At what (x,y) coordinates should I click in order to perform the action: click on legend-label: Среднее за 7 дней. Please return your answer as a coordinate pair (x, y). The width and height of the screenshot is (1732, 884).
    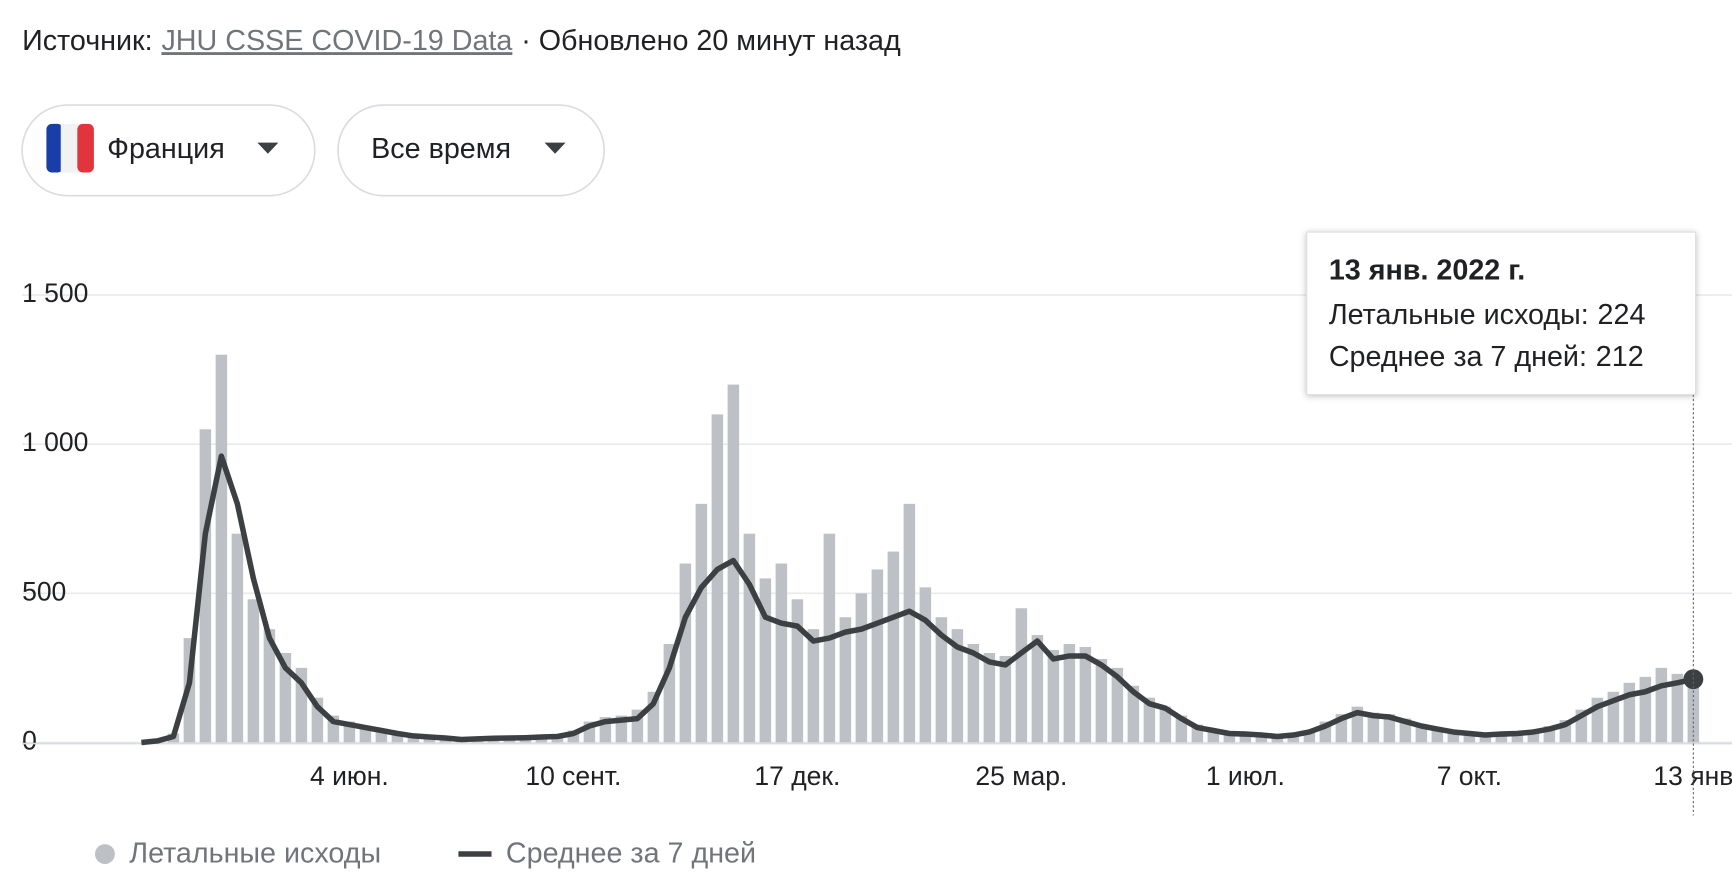
    Looking at the image, I should click on (631, 854).